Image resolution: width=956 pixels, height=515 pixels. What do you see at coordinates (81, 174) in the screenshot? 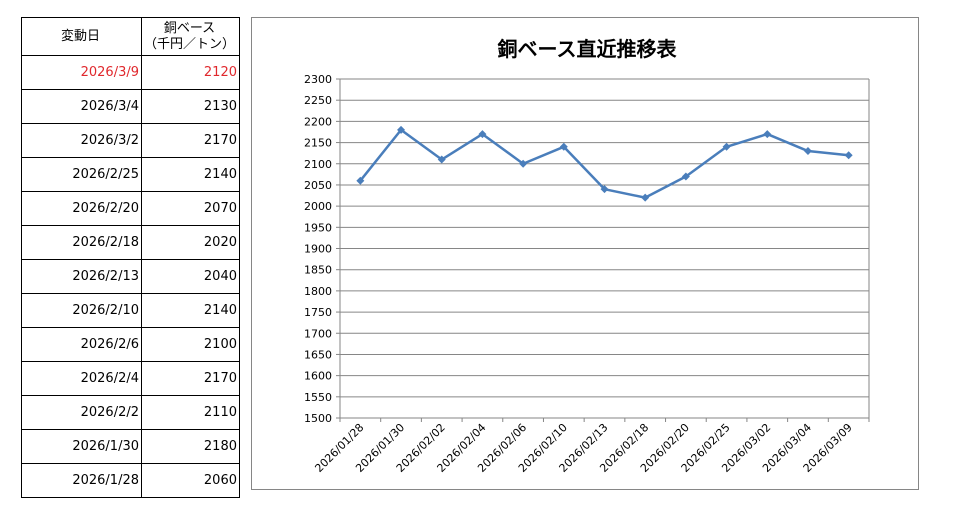
I see `date-cell: 2026/2/25` at bounding box center [81, 174].